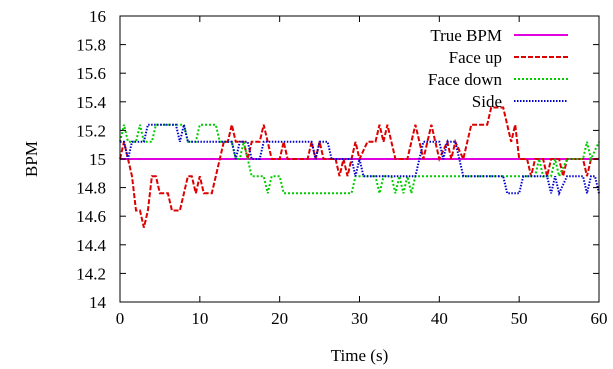 This screenshot has width=613, height=369. I want to click on y-tick-label: 14.2, so click(91, 273).